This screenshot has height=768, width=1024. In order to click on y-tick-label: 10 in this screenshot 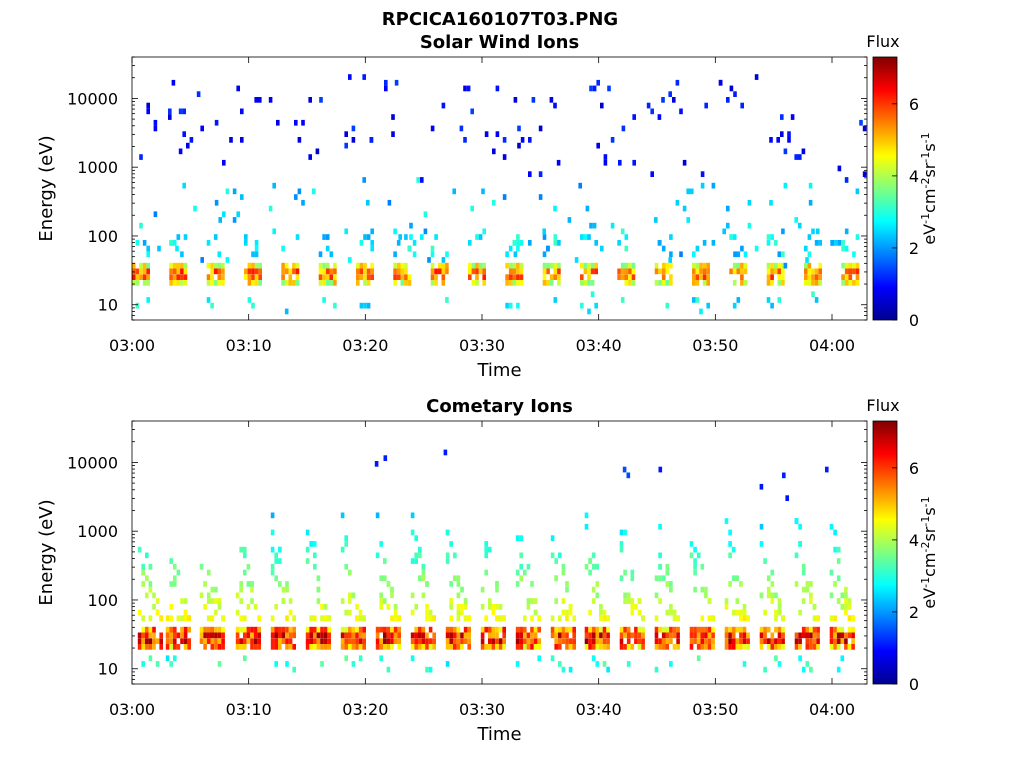, I will do `click(108, 305)`.